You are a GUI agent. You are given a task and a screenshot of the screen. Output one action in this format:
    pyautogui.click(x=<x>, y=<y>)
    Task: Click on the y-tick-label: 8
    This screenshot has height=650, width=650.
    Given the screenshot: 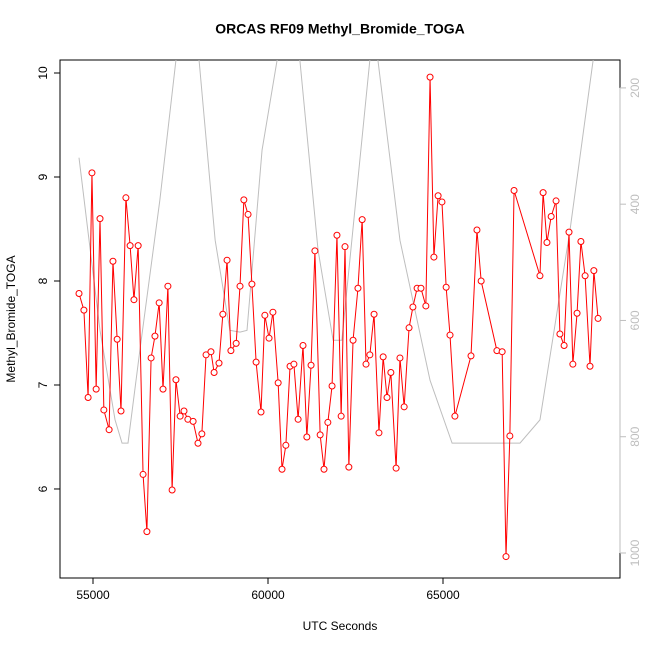 What is the action you would take?
    pyautogui.click(x=43, y=280)
    